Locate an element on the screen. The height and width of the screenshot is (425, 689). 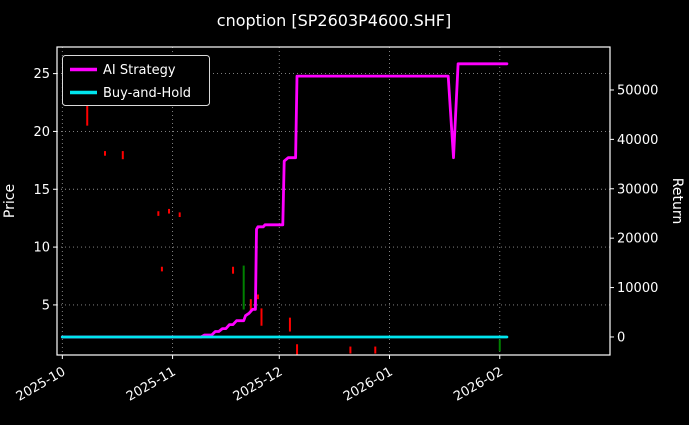
tick-label-right: 10000 is located at coordinates (637, 288).